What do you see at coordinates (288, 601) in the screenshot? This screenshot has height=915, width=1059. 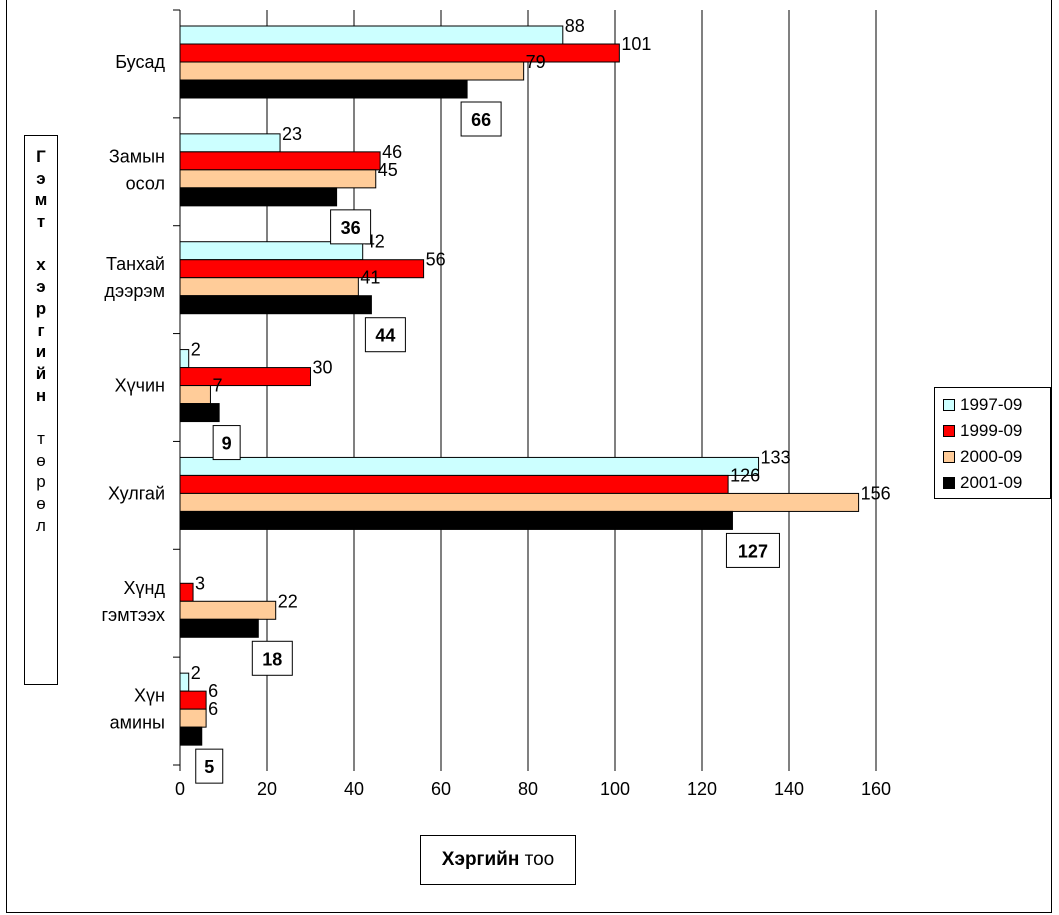 I see `data-label: 22` at bounding box center [288, 601].